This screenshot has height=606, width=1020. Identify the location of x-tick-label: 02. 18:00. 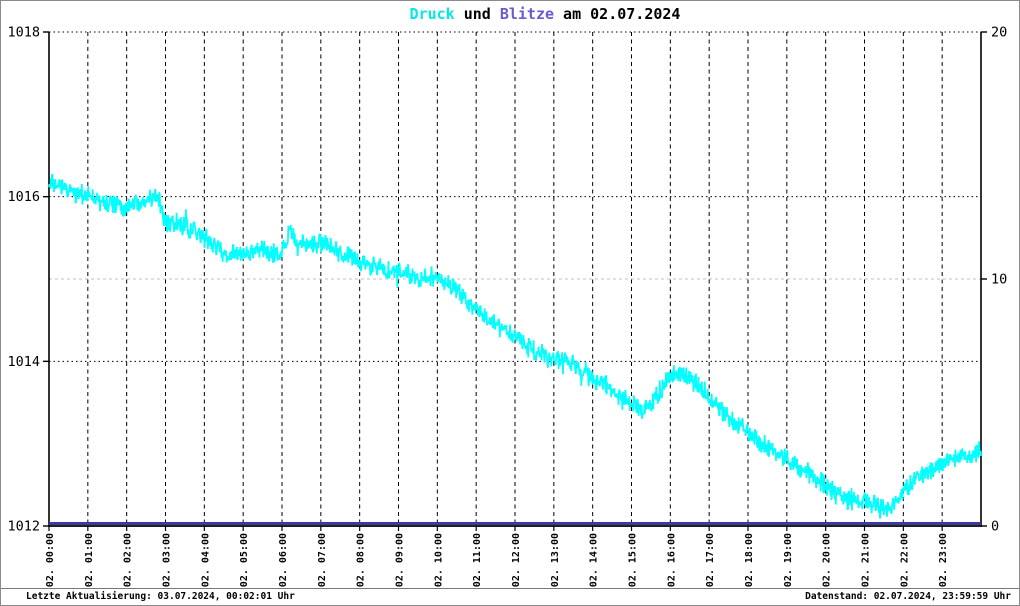
(749, 560).